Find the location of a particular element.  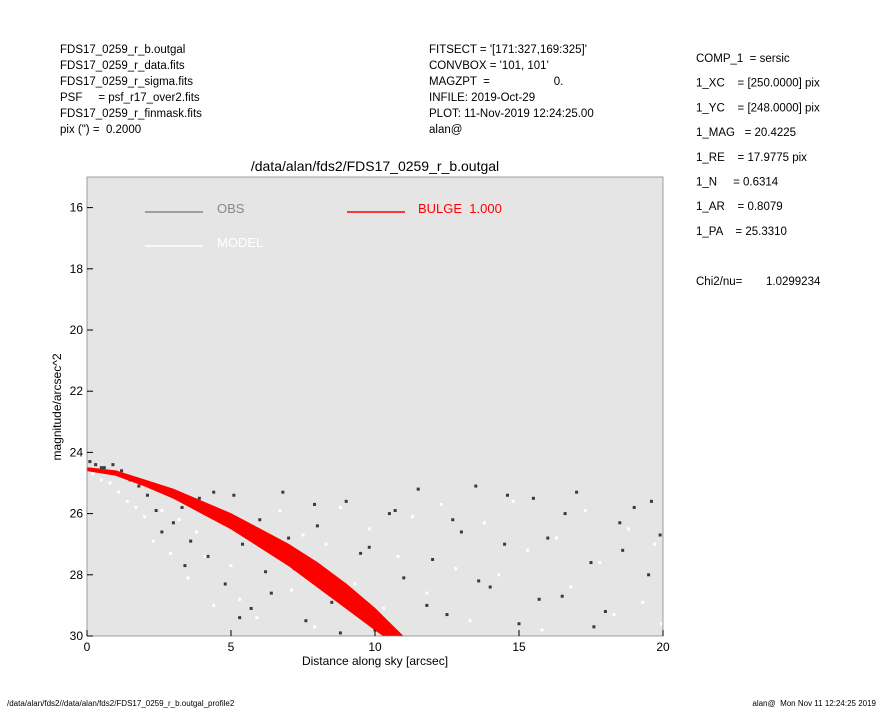

y-tick-label: 24 is located at coordinates (77, 452).